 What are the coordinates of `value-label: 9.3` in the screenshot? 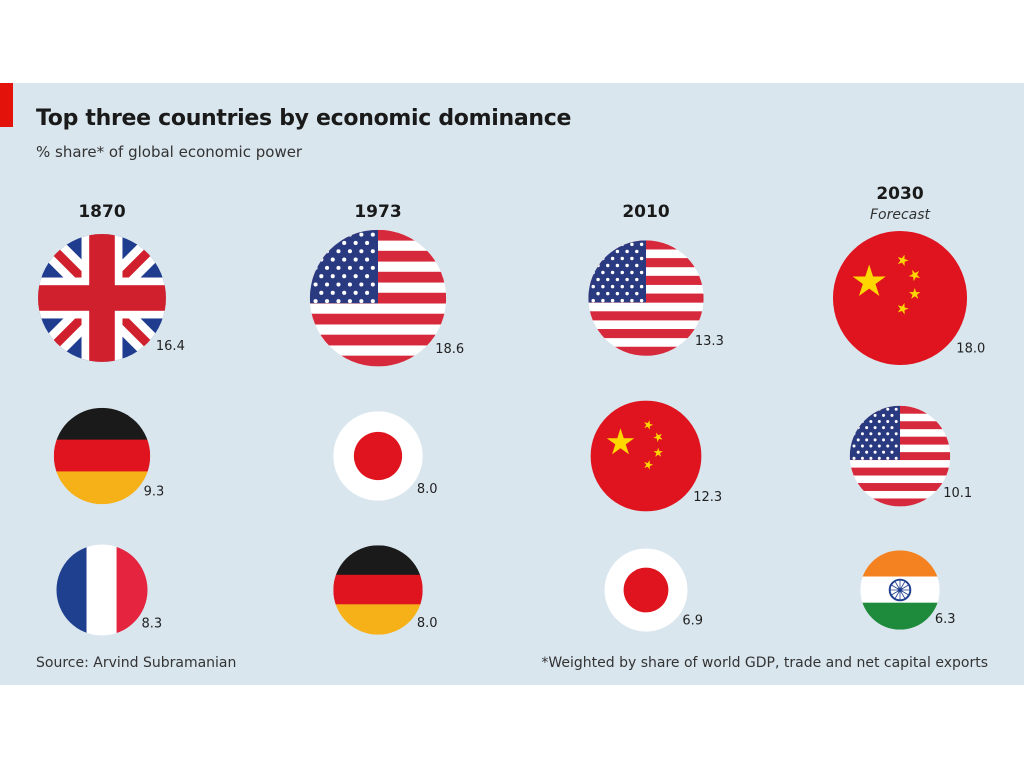 It's located at (154, 492).